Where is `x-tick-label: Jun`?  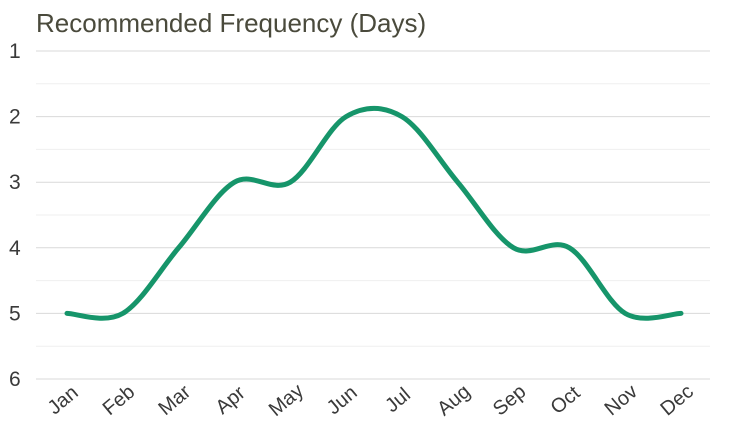
x-tick-label: Jun is located at coordinates (342, 401).